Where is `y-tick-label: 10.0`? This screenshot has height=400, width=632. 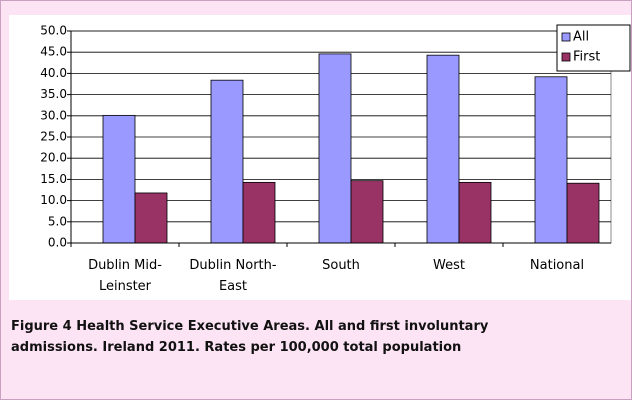 y-tick-label: 10.0 is located at coordinates (53, 200).